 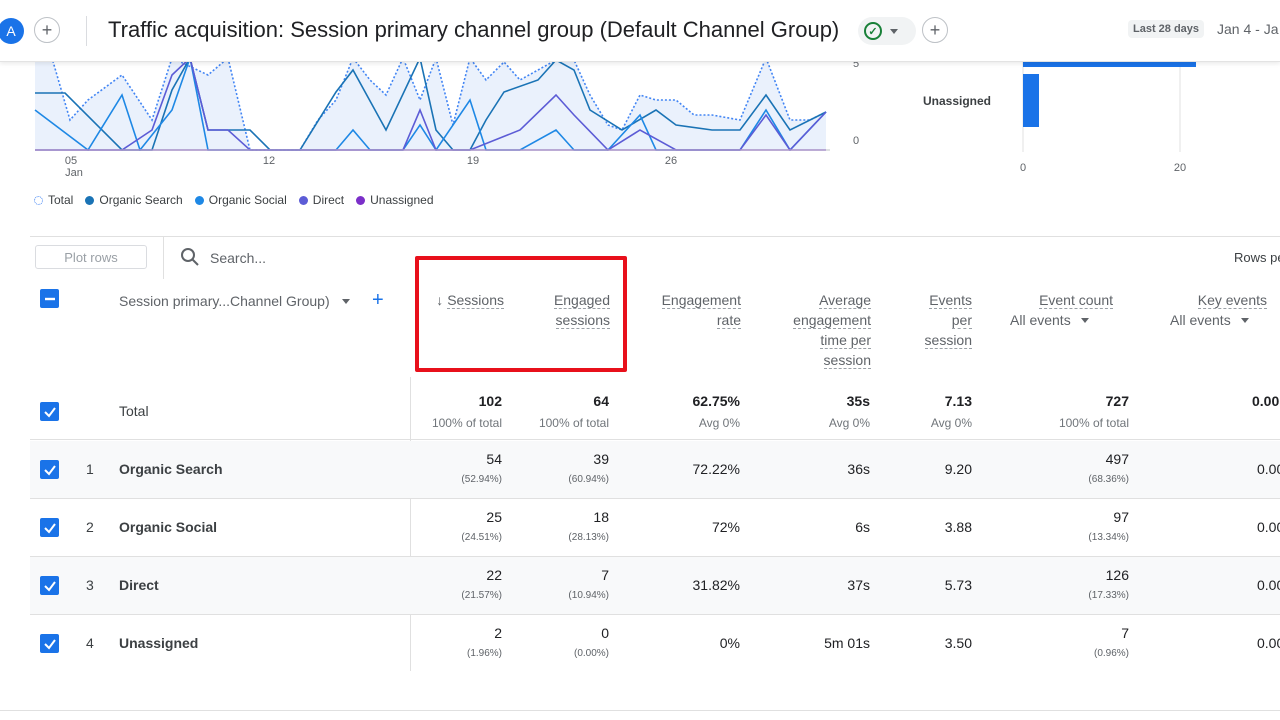 I want to click on column-header-events-per-session: Events per session, so click(x=932, y=320).